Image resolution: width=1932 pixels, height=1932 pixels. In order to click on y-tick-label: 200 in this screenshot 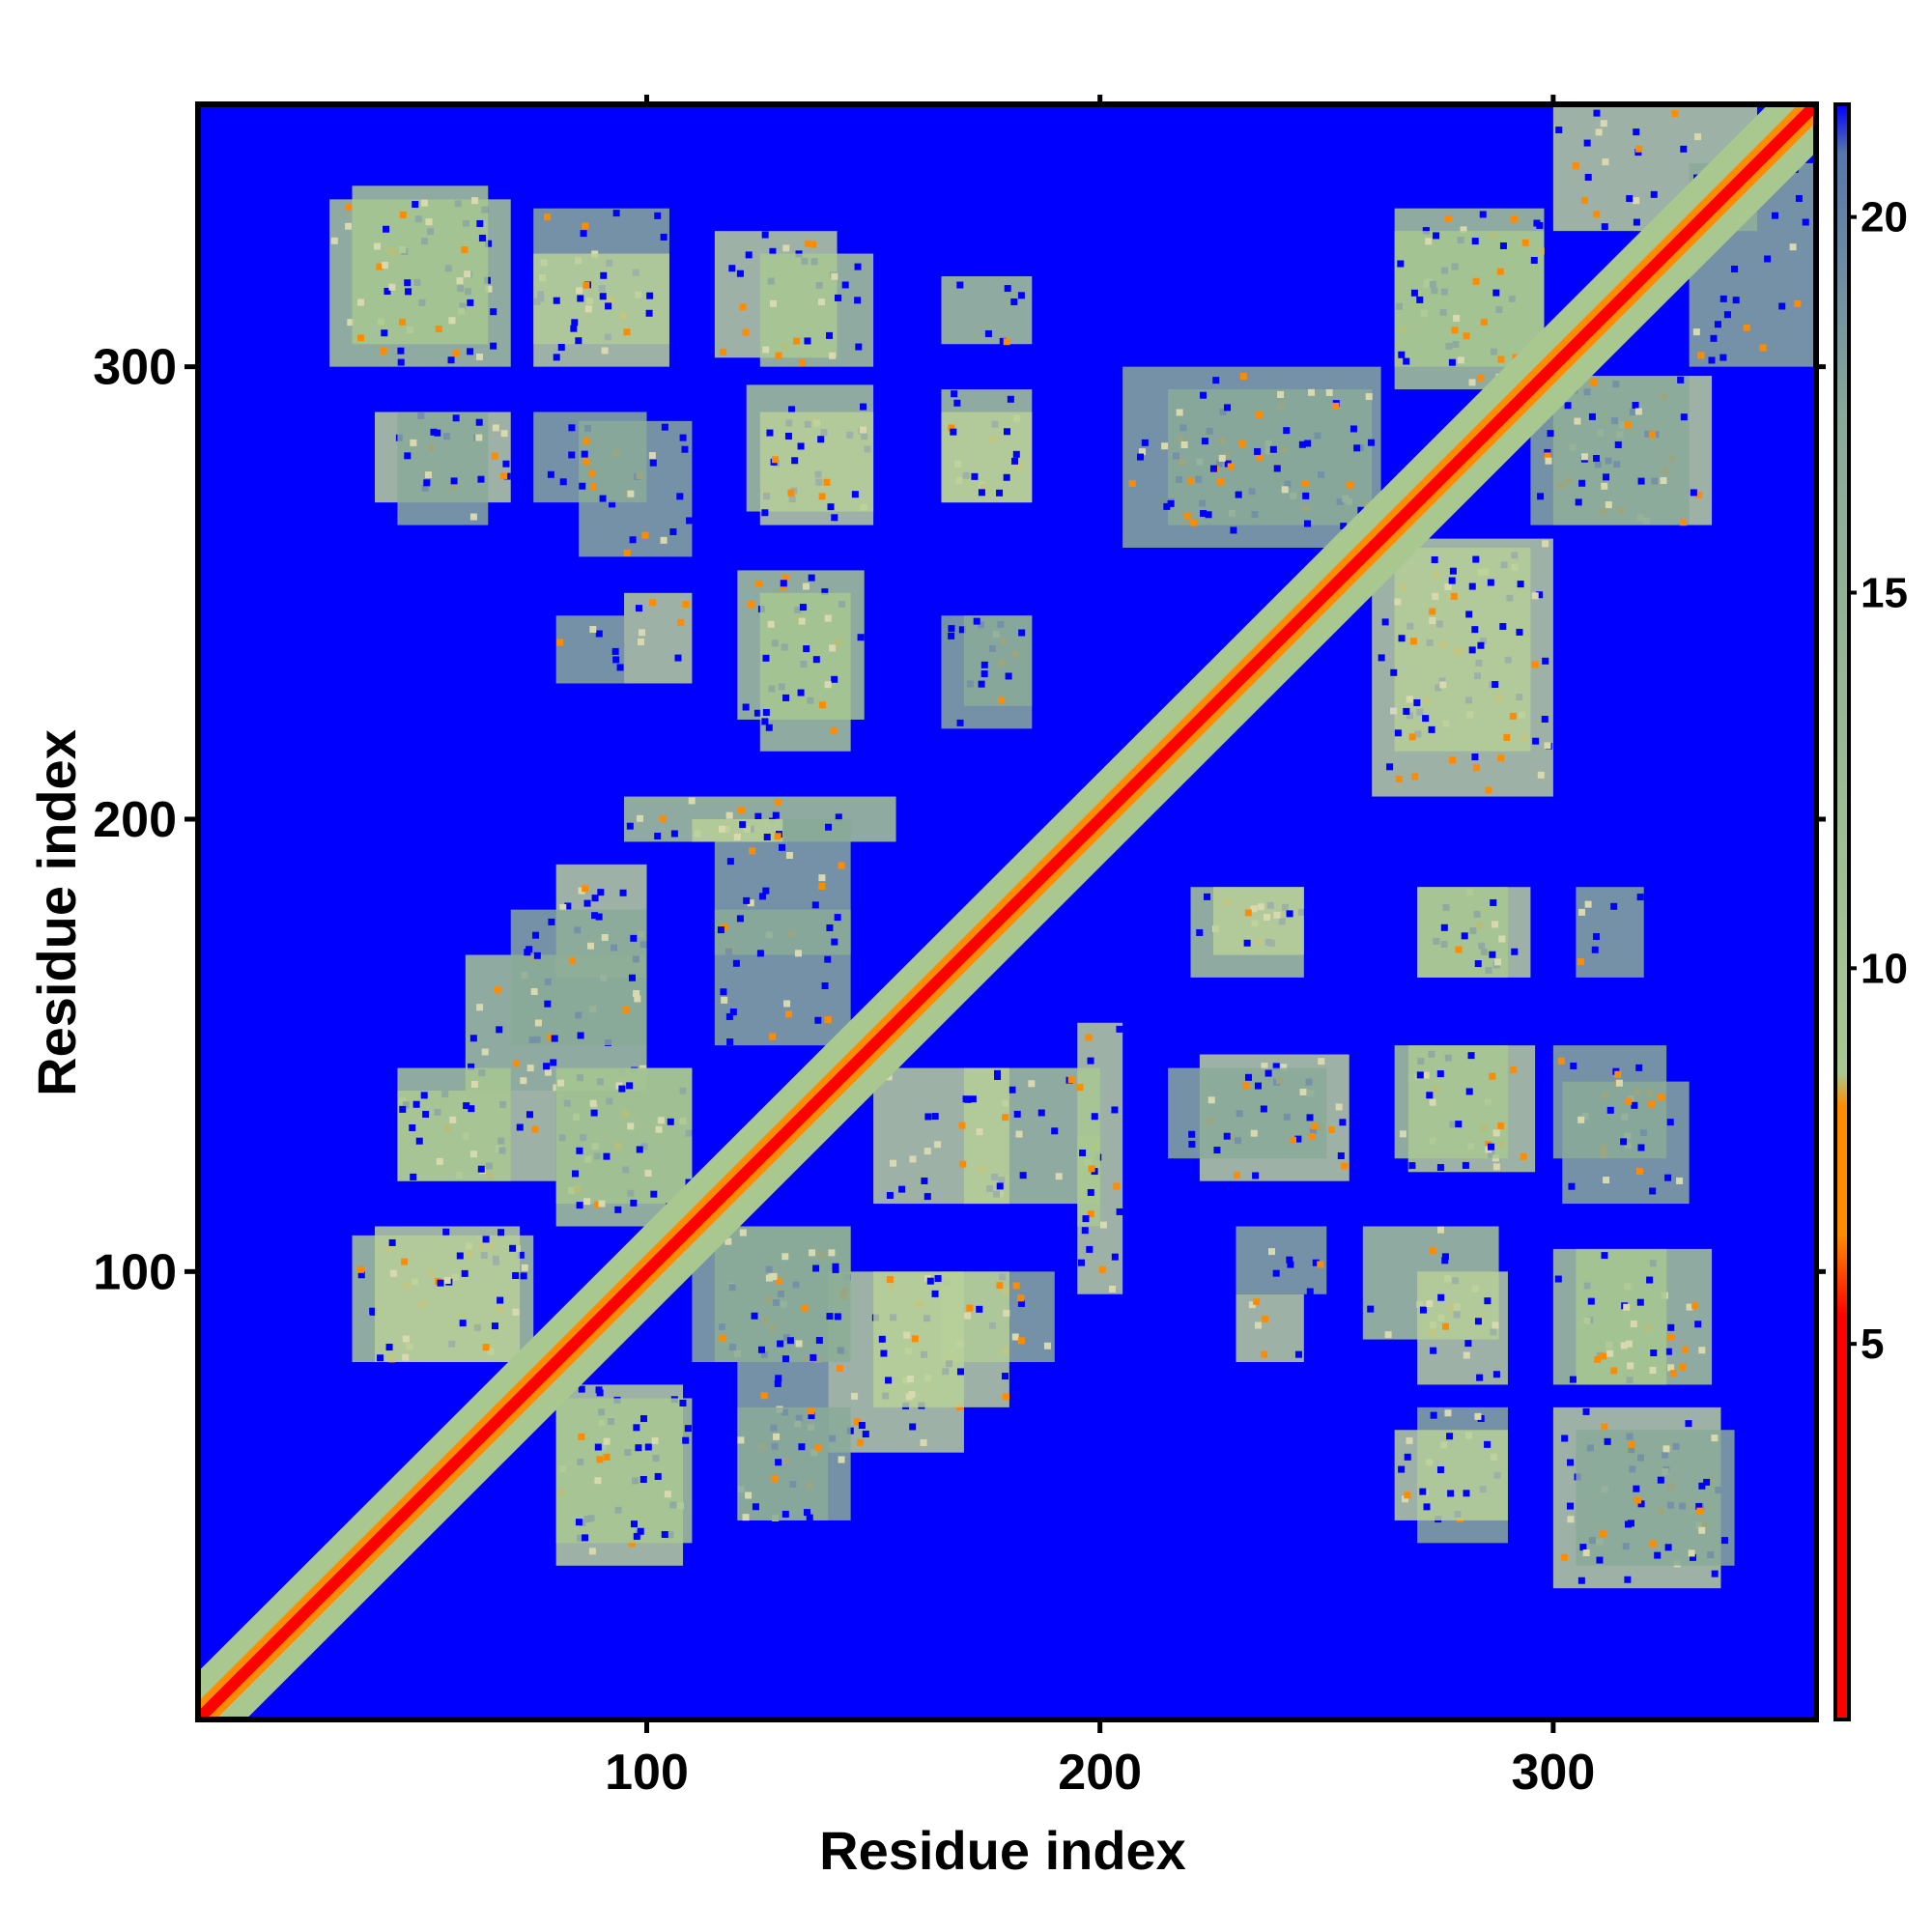, I will do `click(135, 820)`.